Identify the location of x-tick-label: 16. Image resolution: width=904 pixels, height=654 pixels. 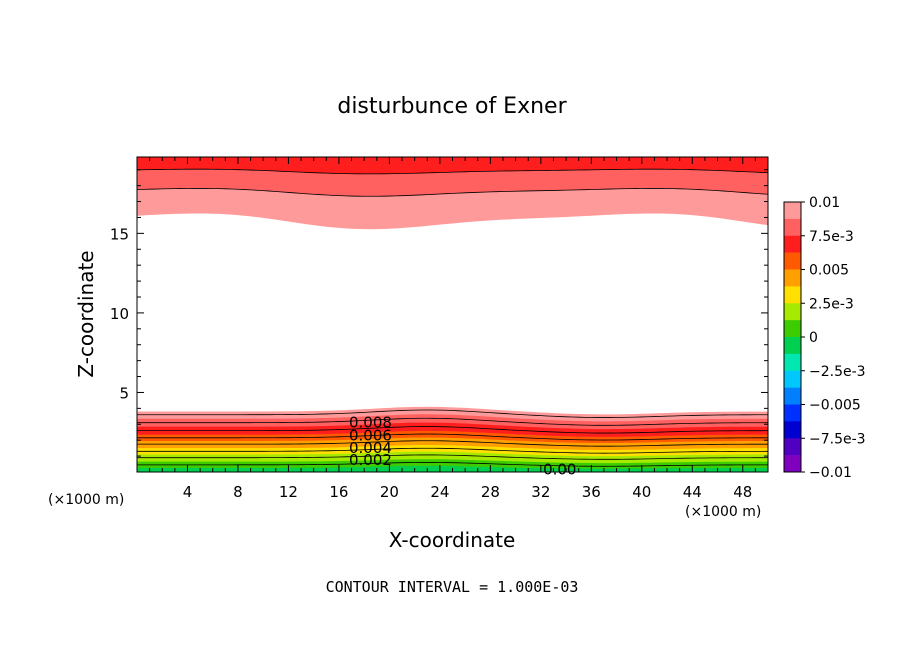
(338, 492).